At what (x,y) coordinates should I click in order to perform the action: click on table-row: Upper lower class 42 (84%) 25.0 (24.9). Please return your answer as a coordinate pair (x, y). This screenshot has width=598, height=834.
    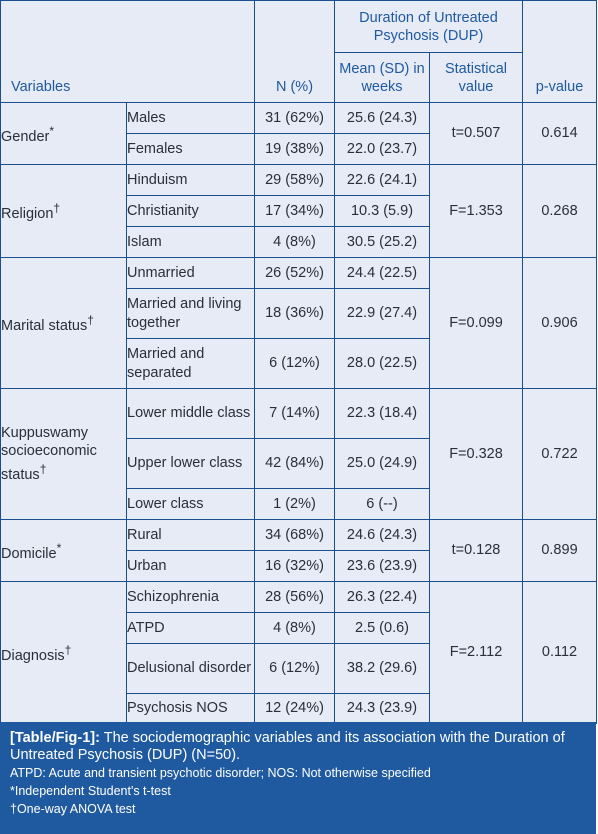
    Looking at the image, I should click on (299, 463).